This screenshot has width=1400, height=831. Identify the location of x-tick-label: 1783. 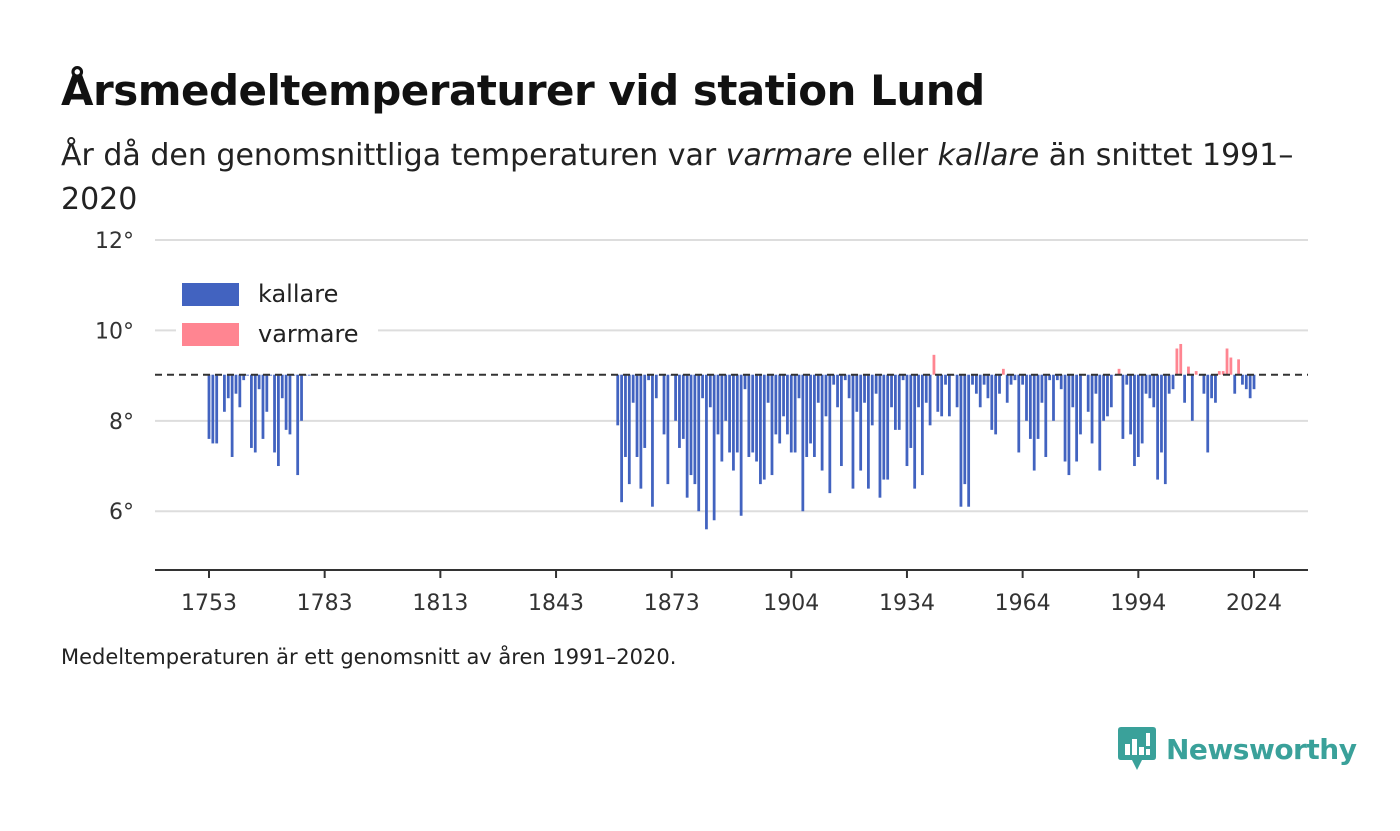
(325, 603).